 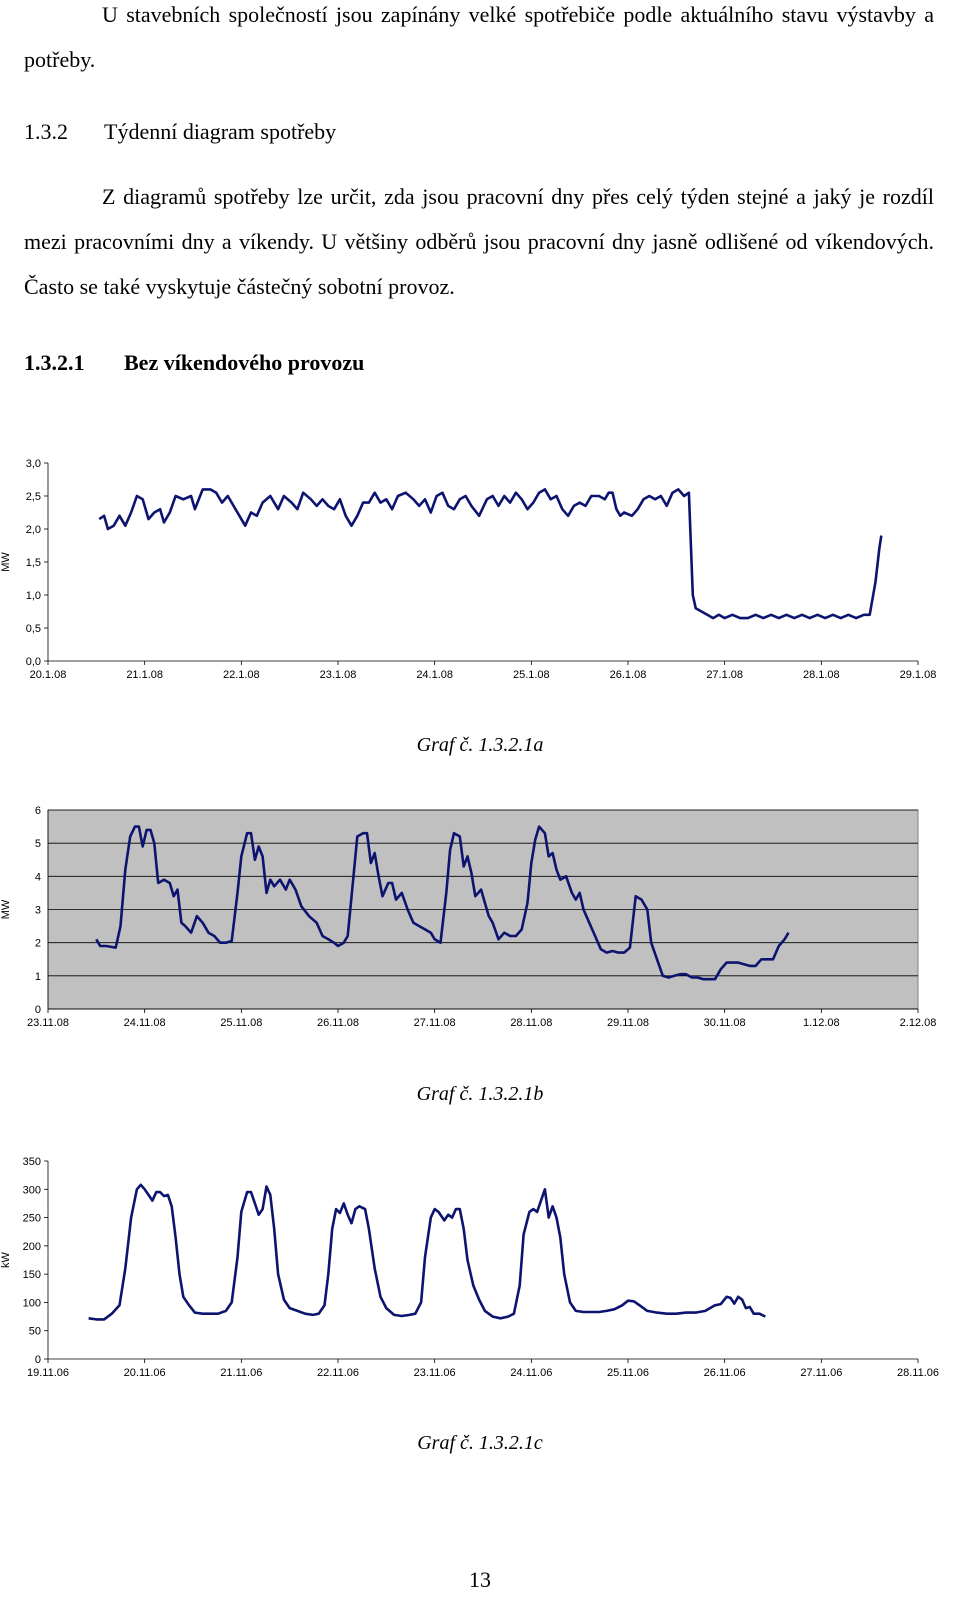 I want to click on x-tick-label: 24.11.08, so click(x=145, y=1023).